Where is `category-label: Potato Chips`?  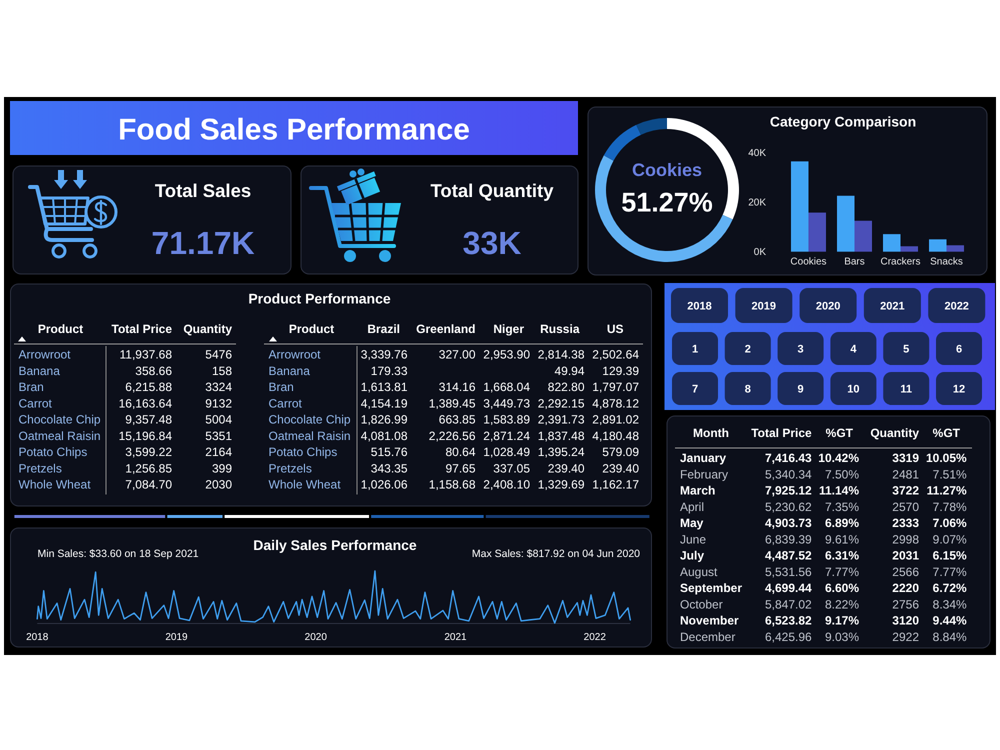
category-label: Potato Chips is located at coordinates (303, 452).